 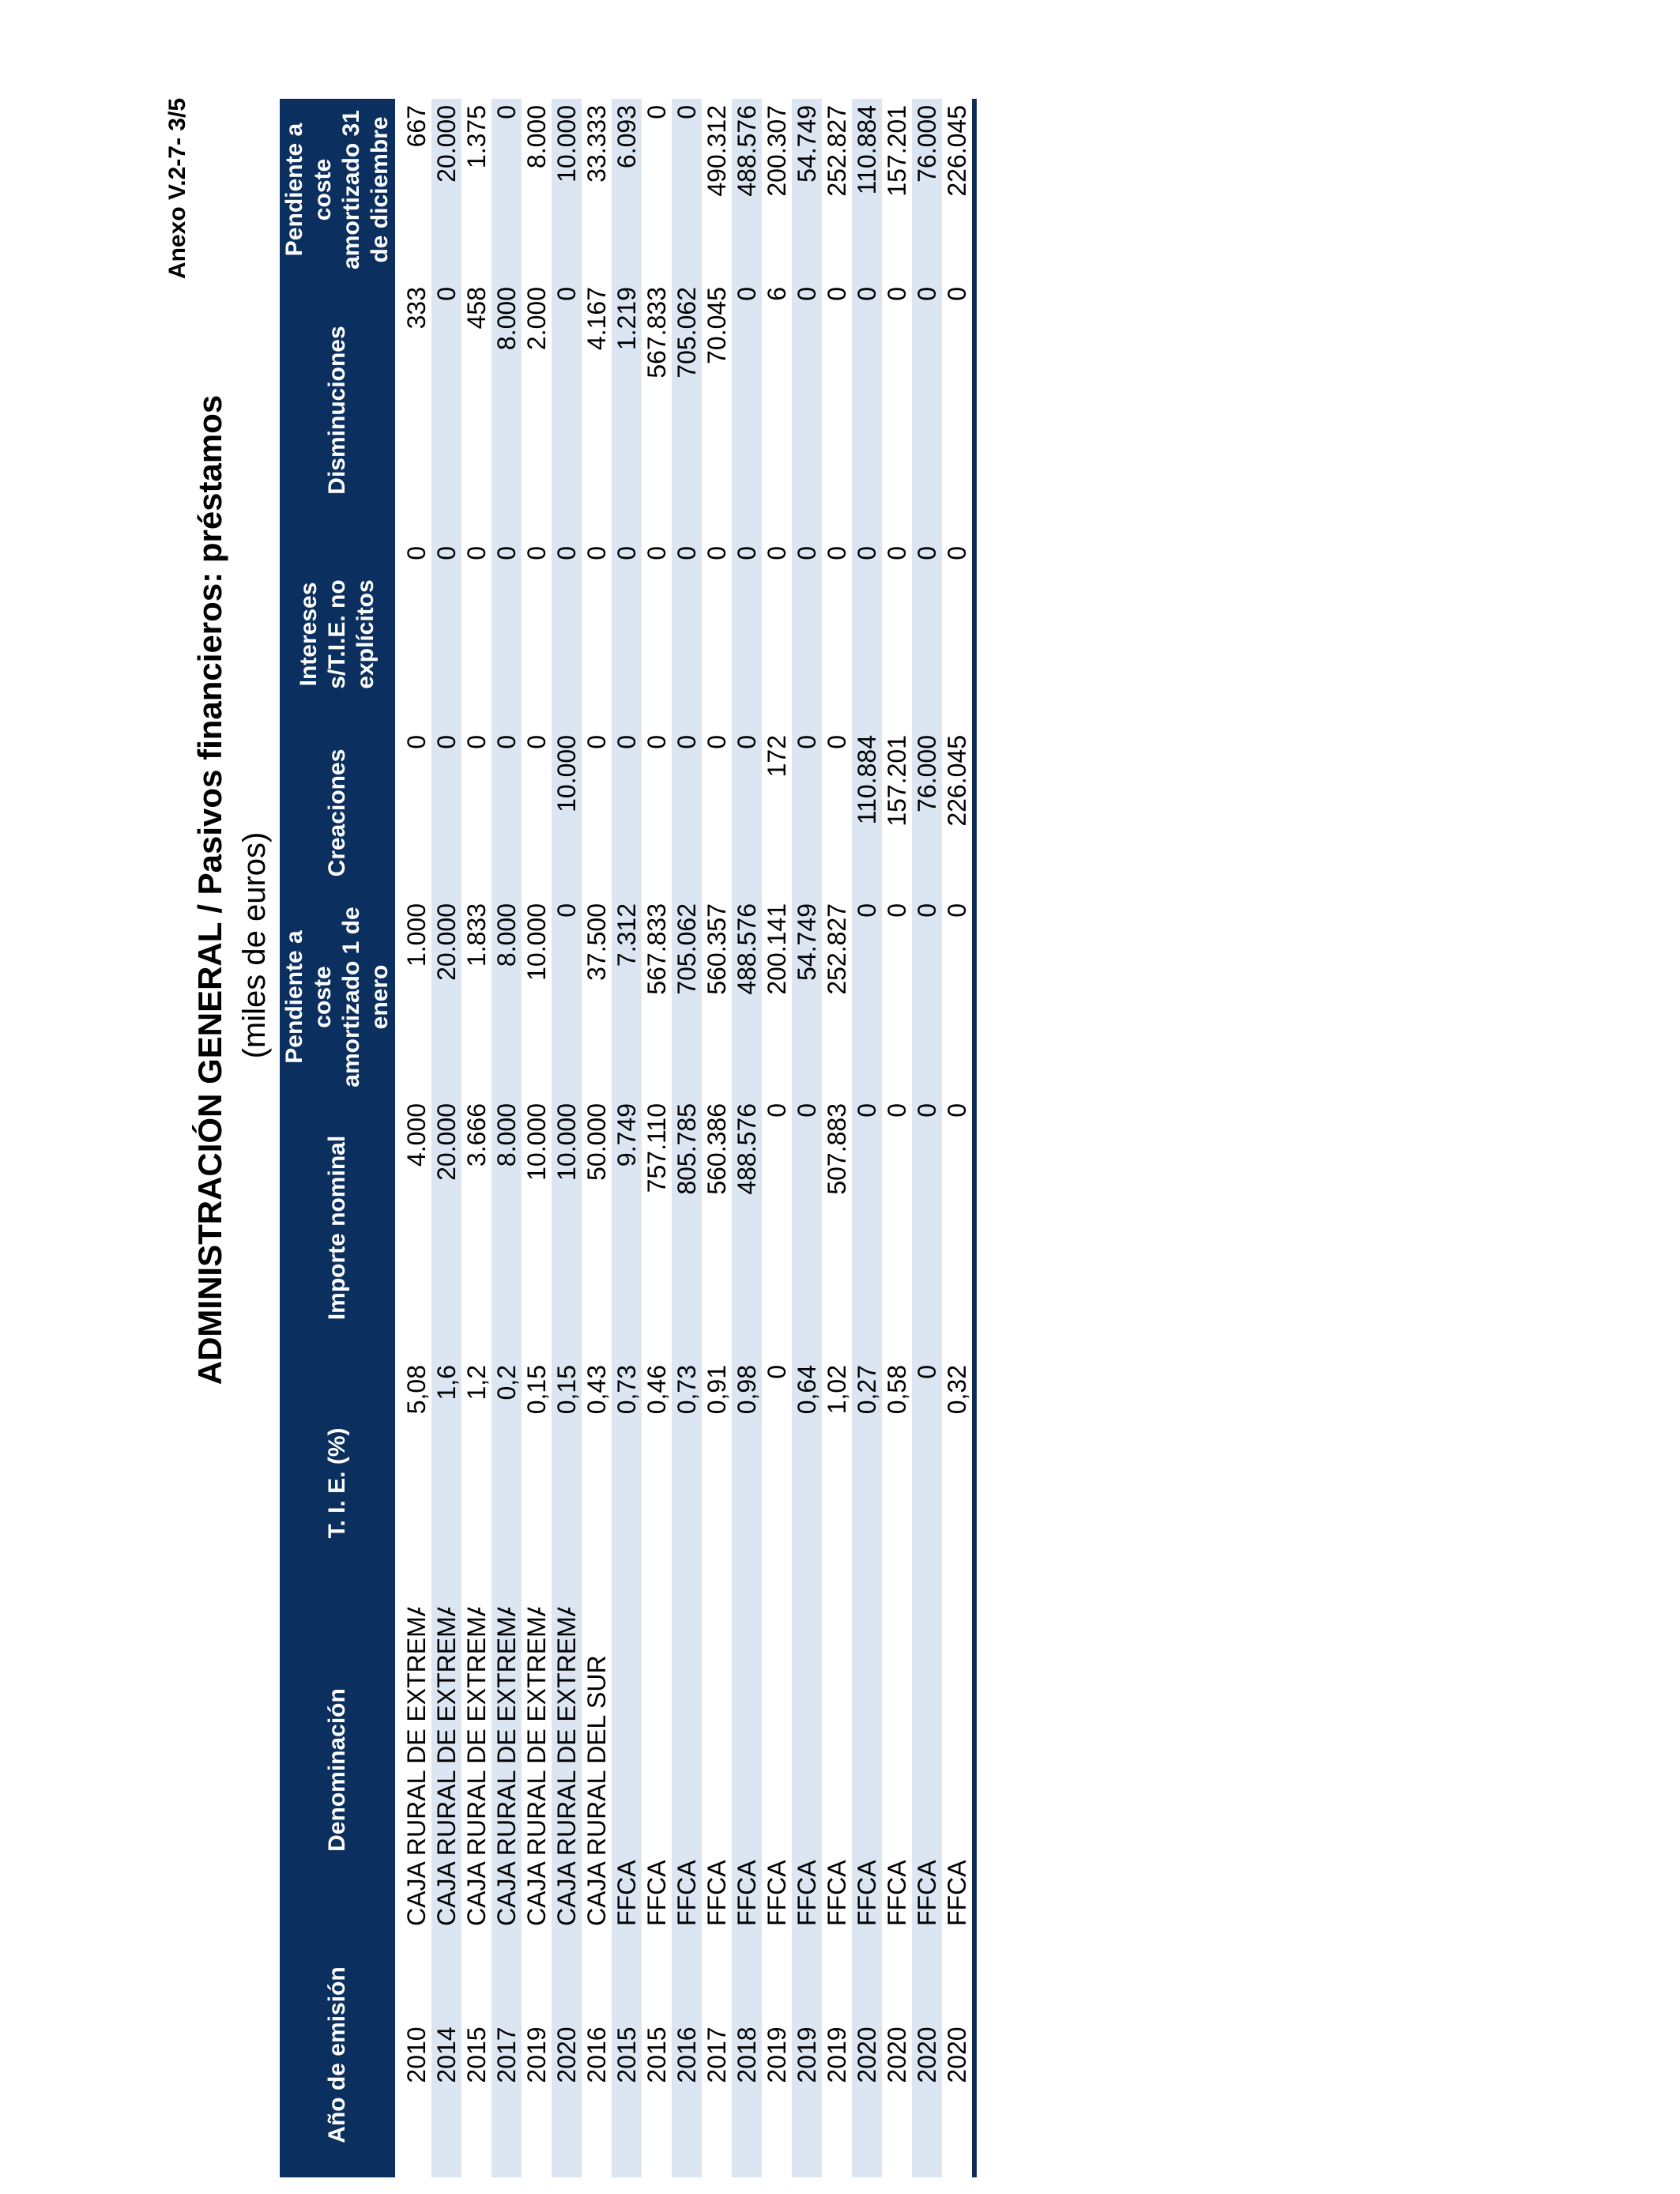 I want to click on table-cell: 6.093, so click(x=627, y=190).